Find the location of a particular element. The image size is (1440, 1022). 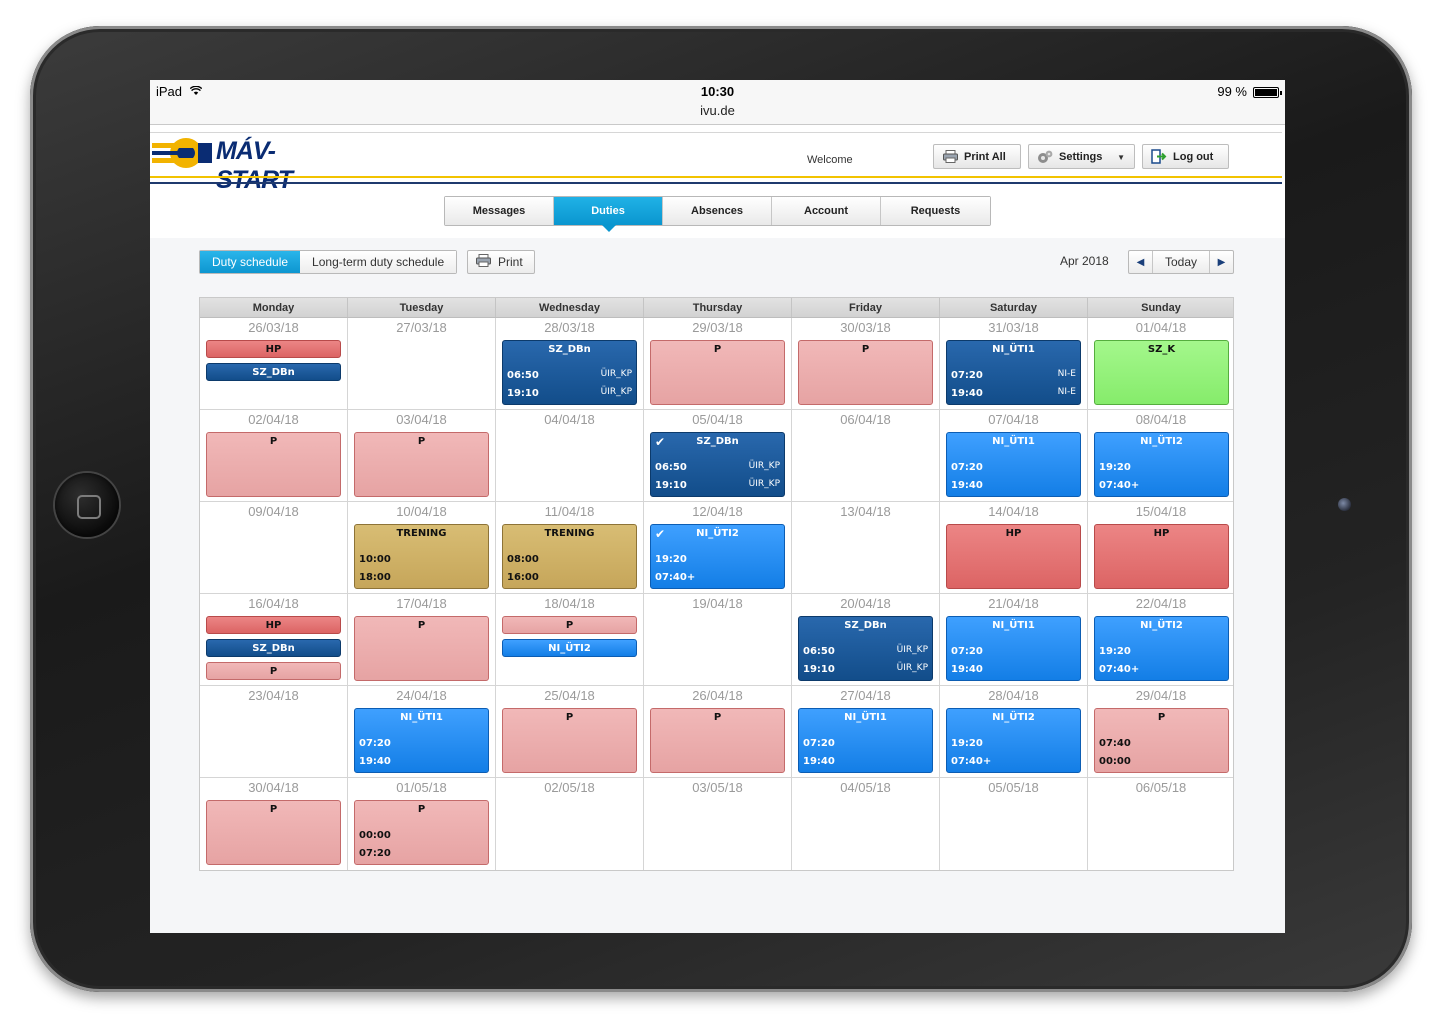

print-all-button: Print All is located at coordinates (977, 156).